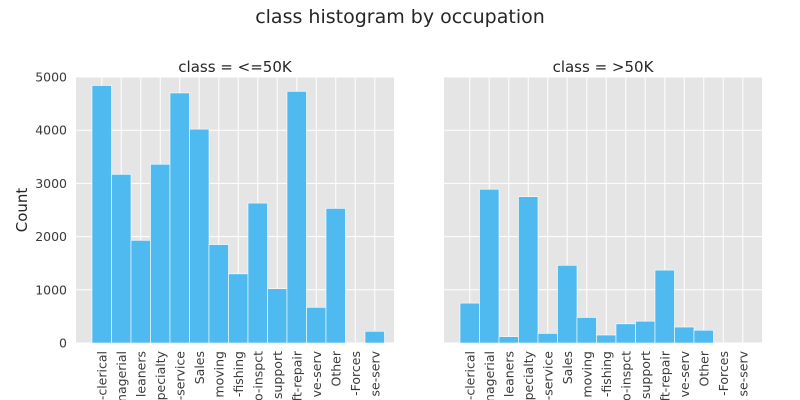  What do you see at coordinates (51, 289) in the screenshot?
I see `y-tick-label: 1000` at bounding box center [51, 289].